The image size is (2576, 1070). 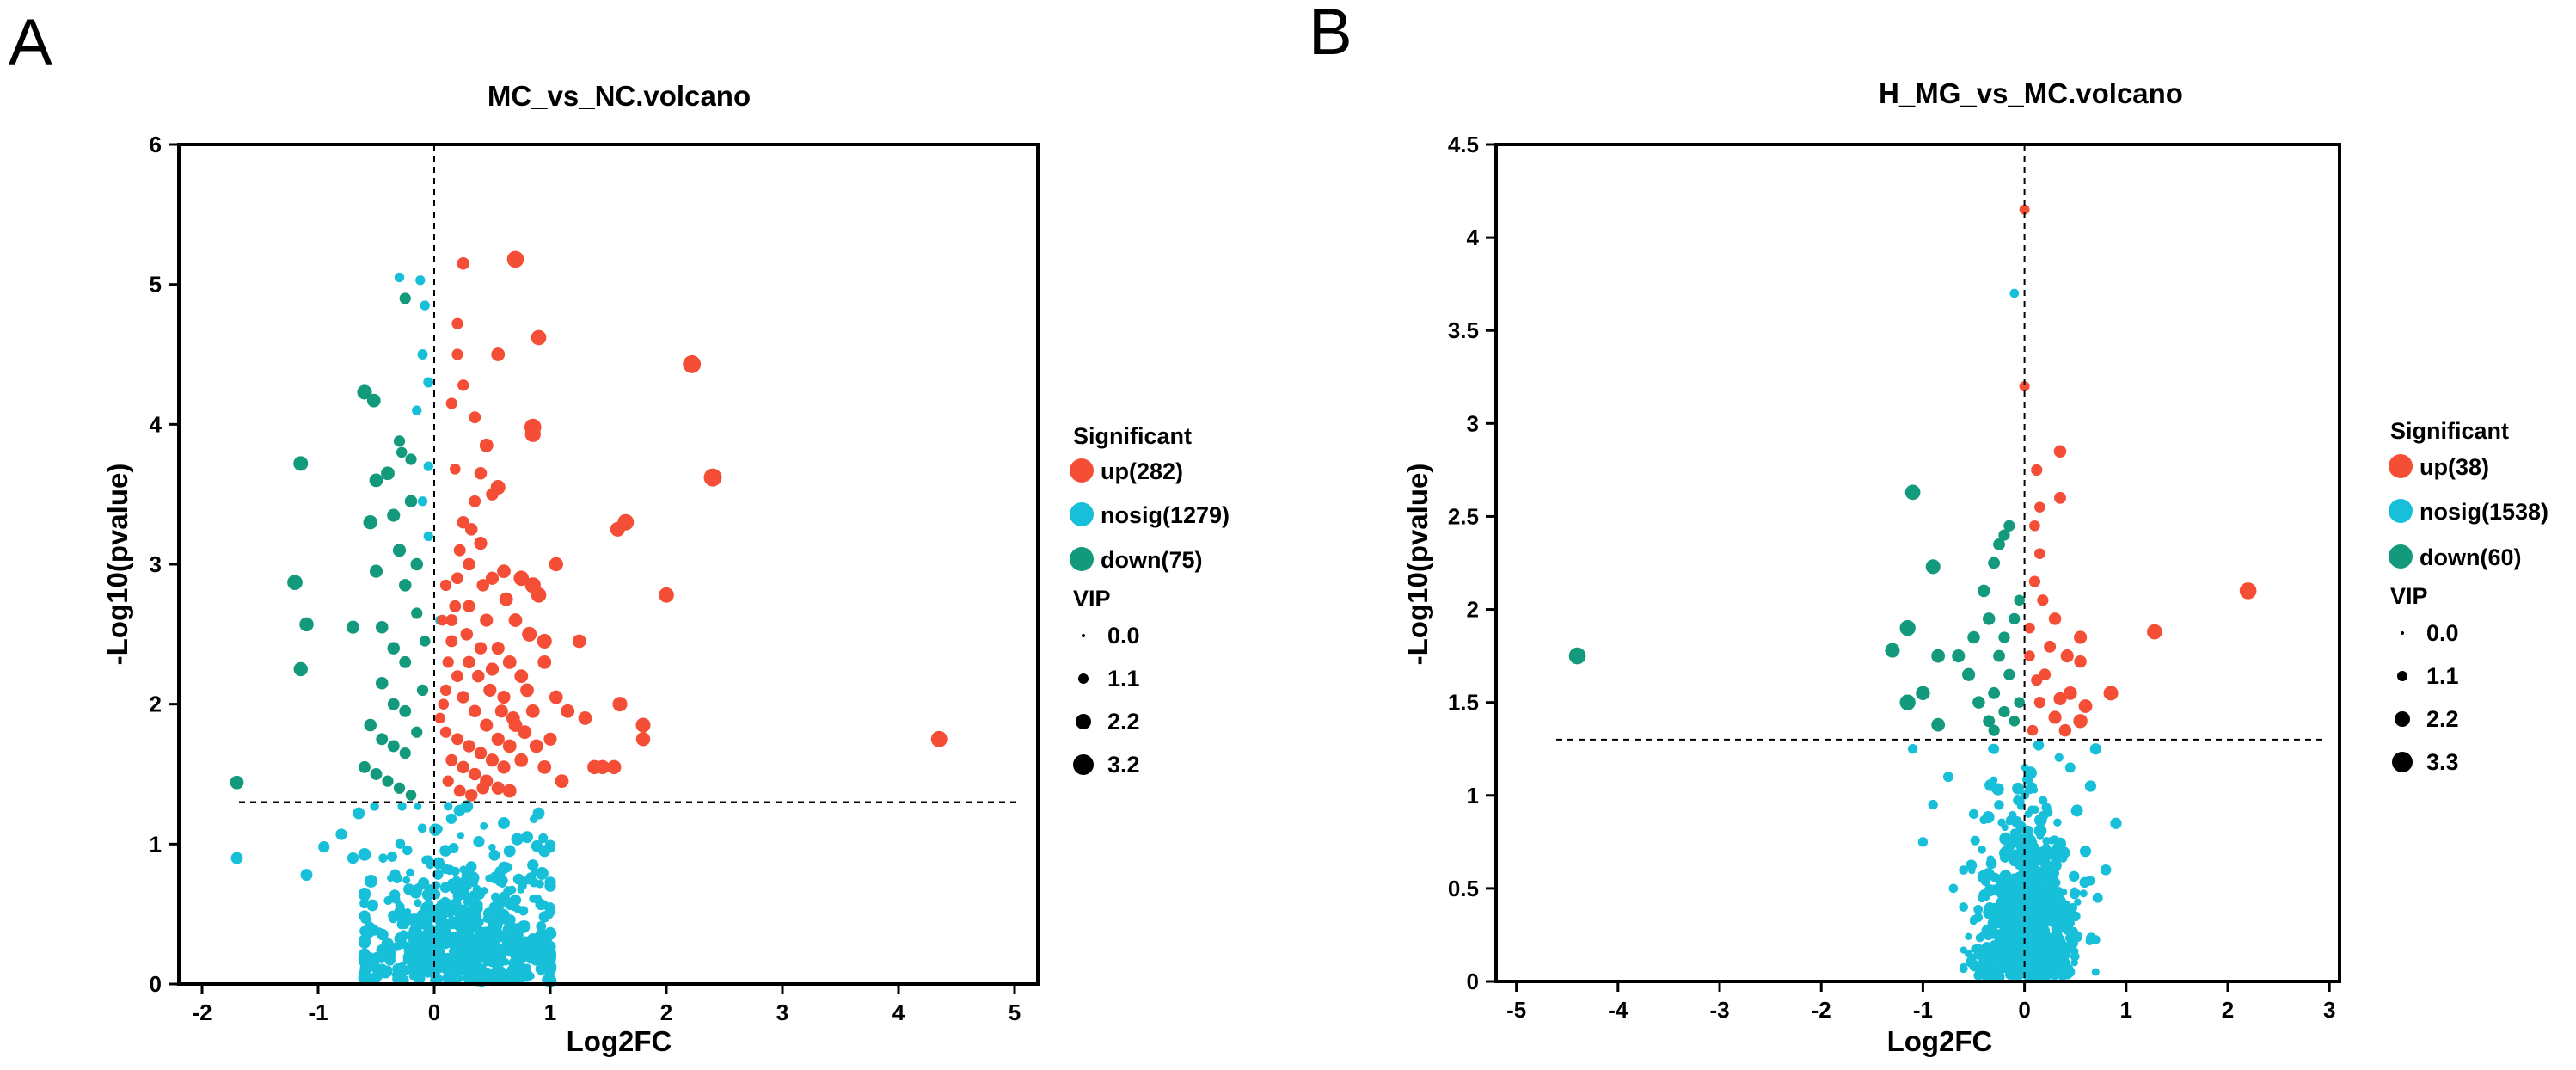 I want to click on x-axis-label-a: Log2FC, so click(x=619, y=1041).